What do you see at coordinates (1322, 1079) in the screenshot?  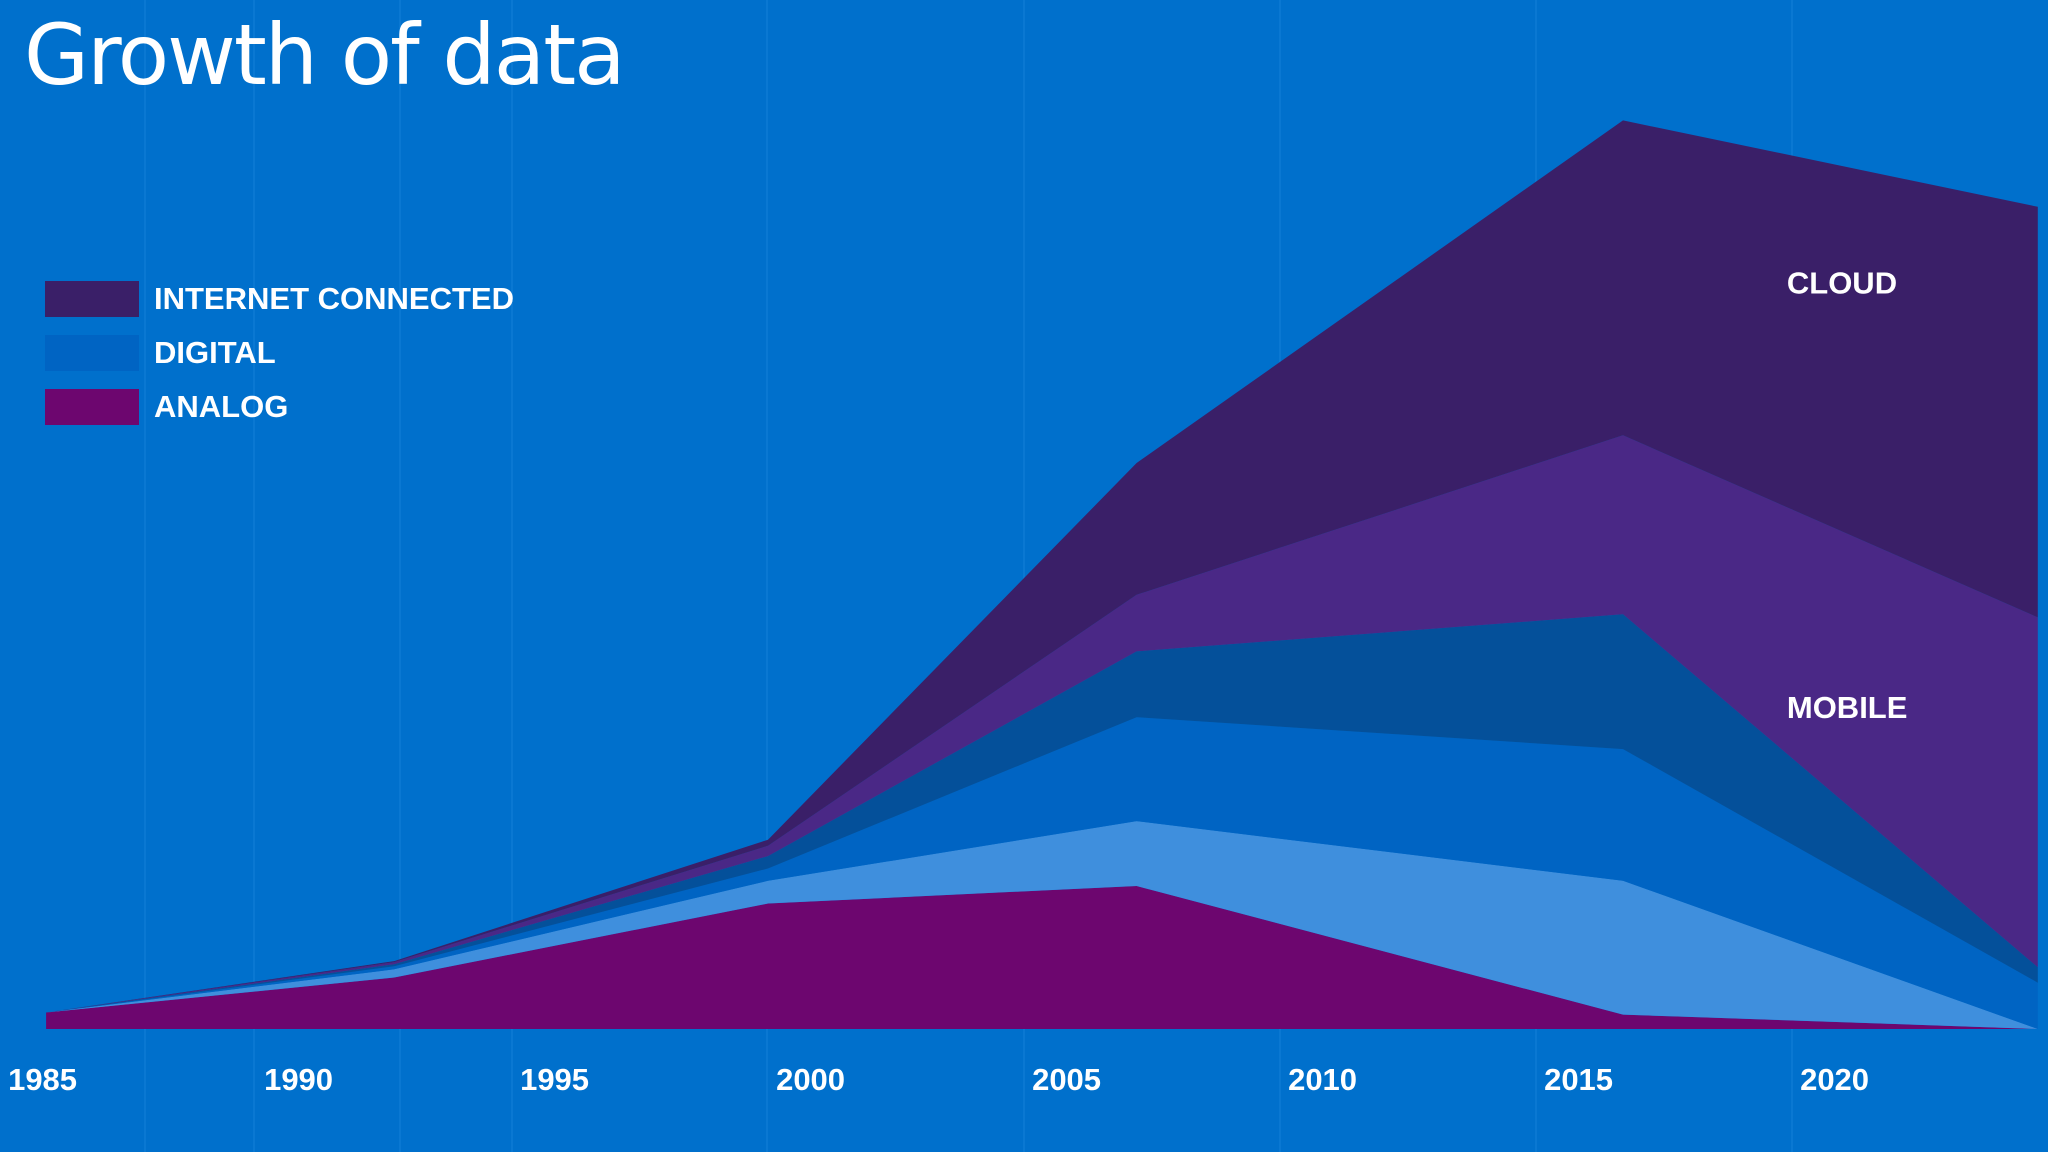 I see `x-tick-2010: 2010` at bounding box center [1322, 1079].